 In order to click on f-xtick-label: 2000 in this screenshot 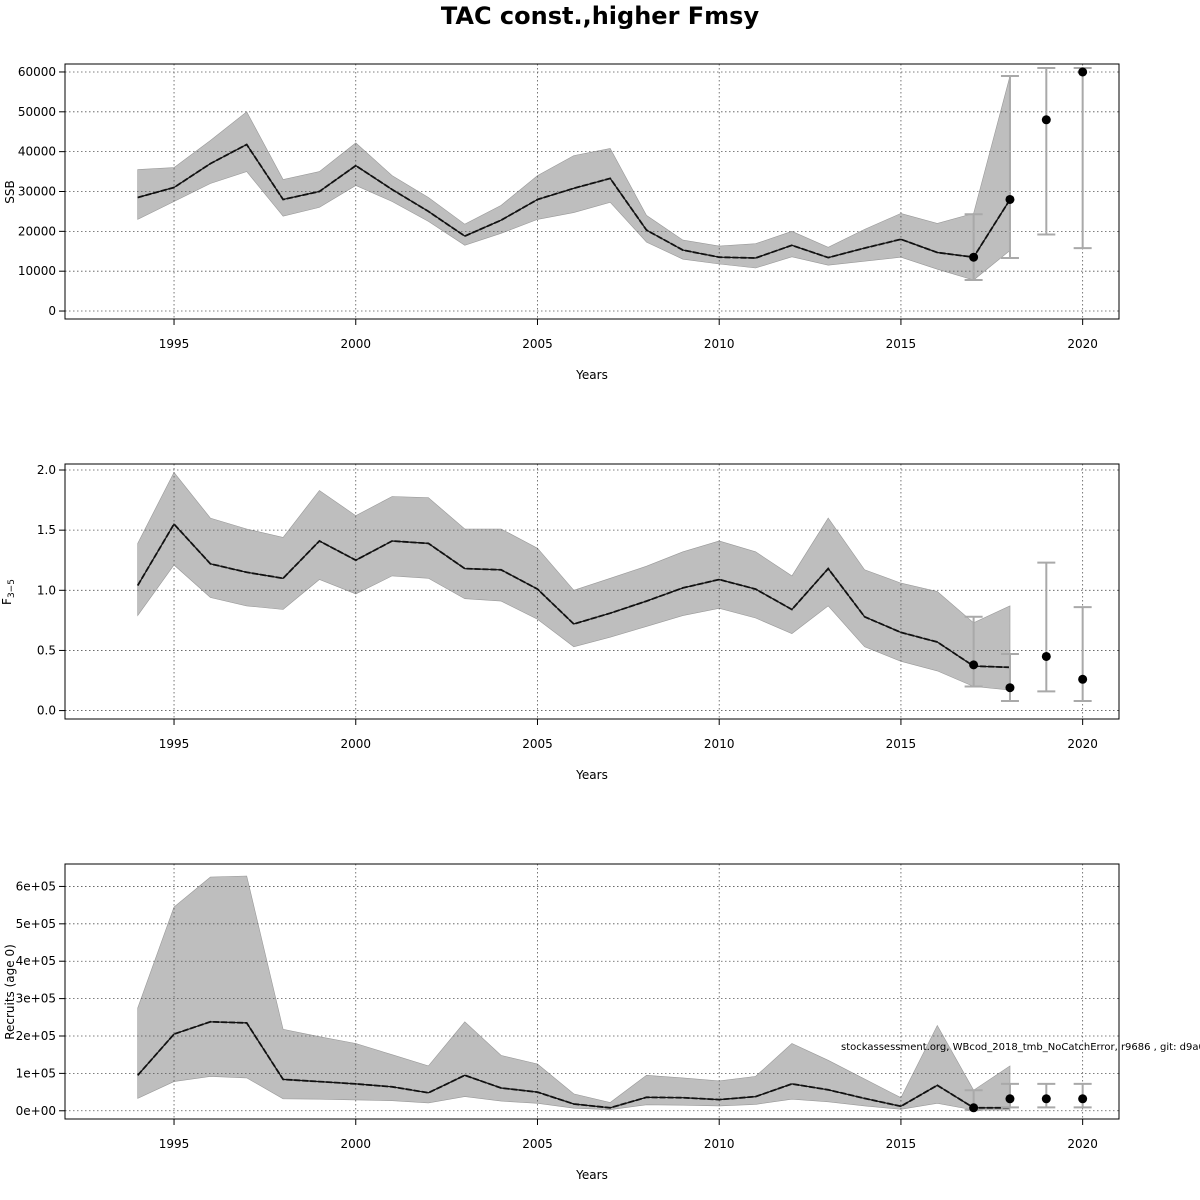, I will do `click(355, 744)`.